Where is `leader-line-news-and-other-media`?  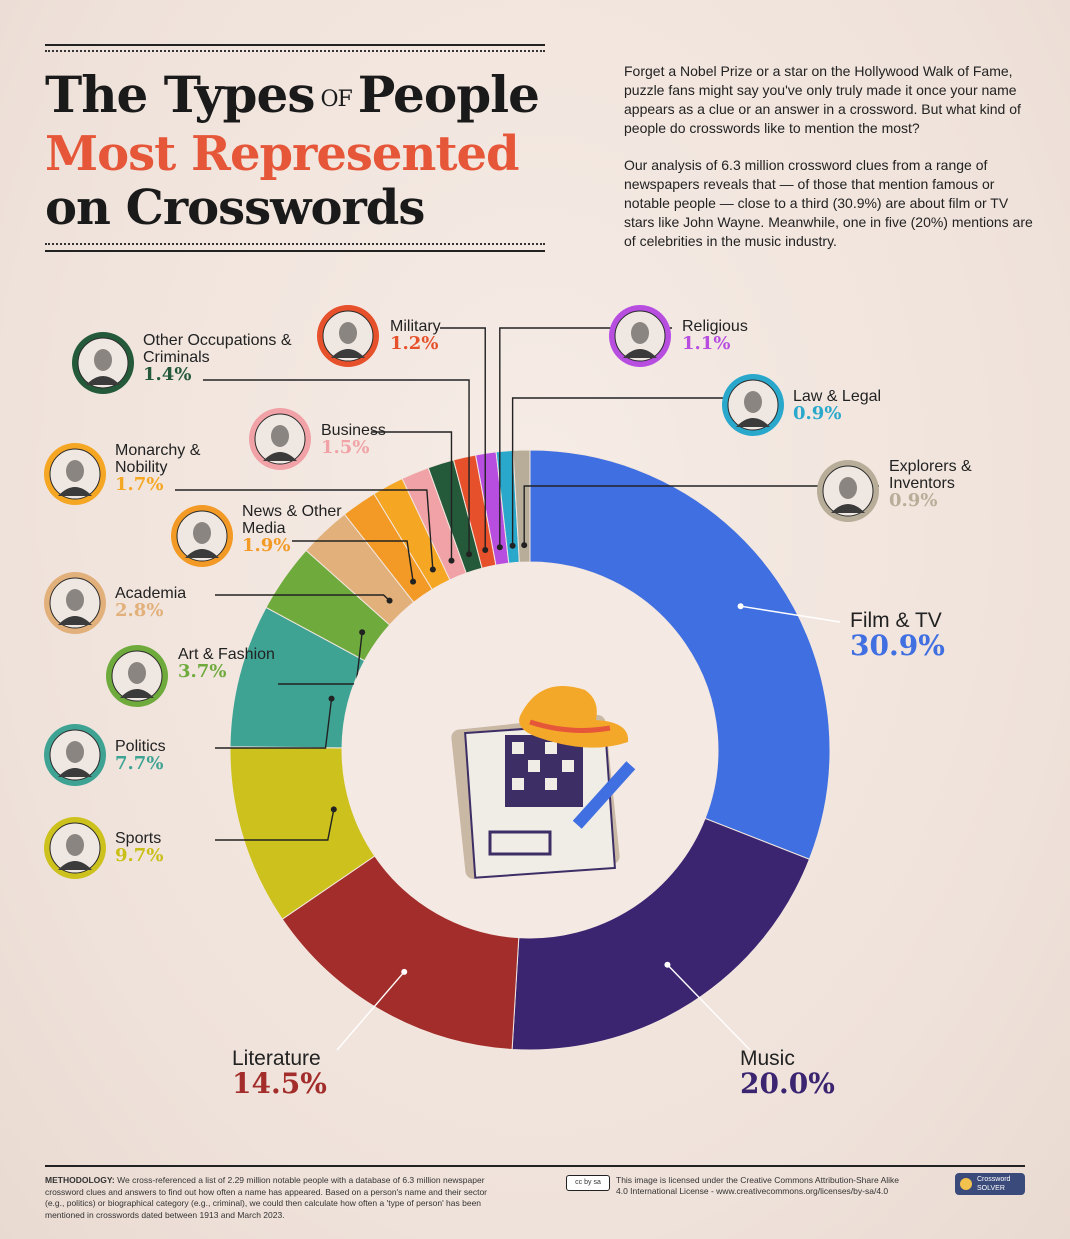
leader-line-news-and-other-media is located at coordinates (353, 561).